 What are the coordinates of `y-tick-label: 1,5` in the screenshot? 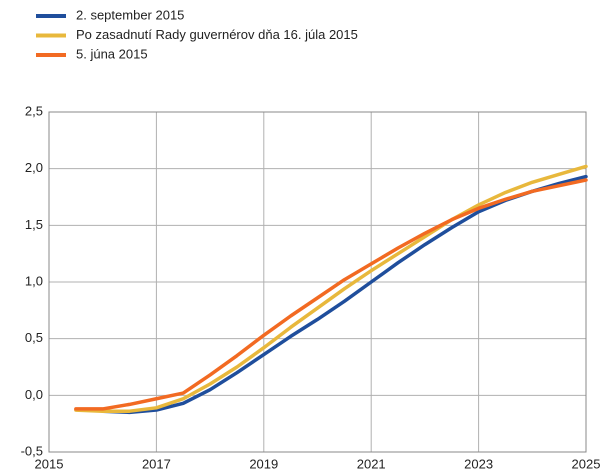 It's located at (34, 224).